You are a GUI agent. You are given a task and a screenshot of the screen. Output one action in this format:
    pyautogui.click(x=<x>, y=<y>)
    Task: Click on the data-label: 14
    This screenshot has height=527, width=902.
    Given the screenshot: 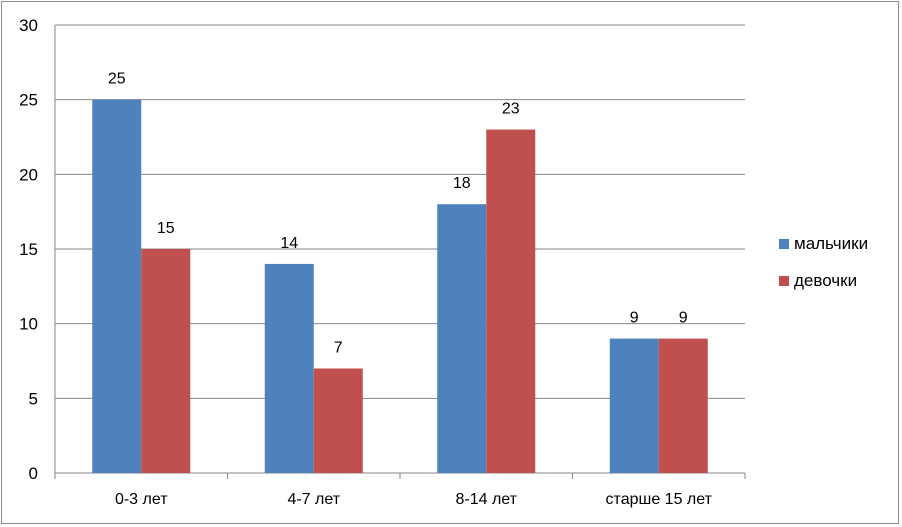 What is the action you would take?
    pyautogui.click(x=289, y=243)
    